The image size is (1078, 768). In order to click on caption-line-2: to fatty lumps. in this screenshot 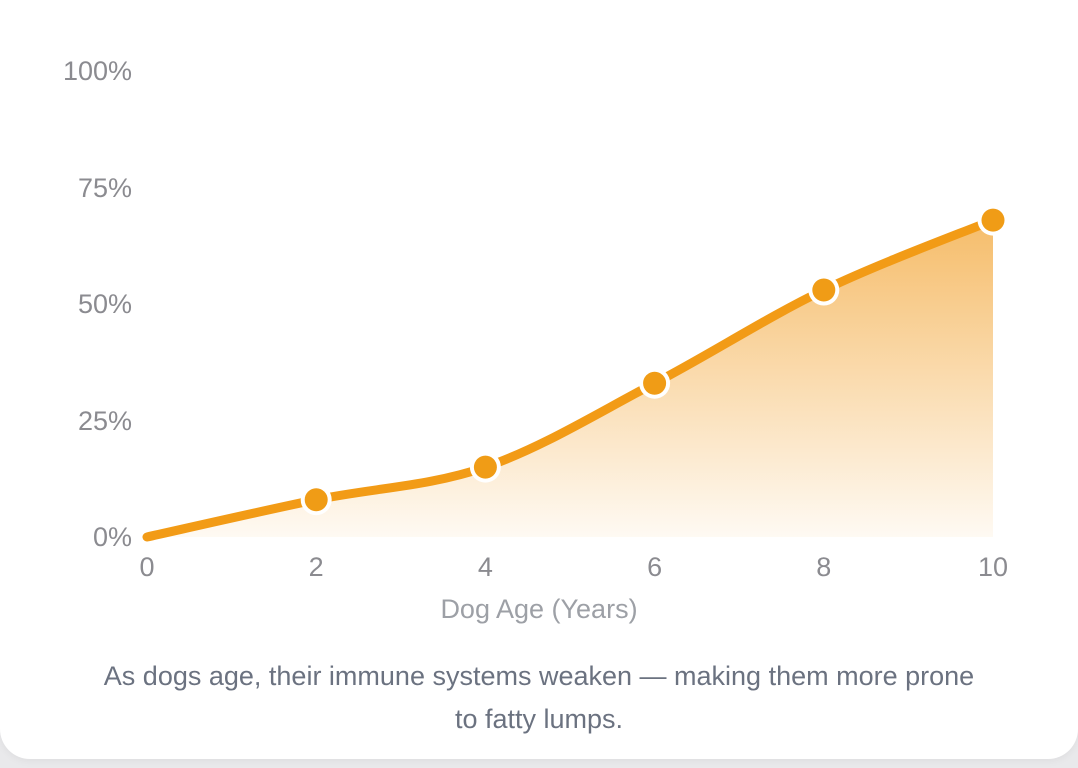, I will do `click(539, 719)`.